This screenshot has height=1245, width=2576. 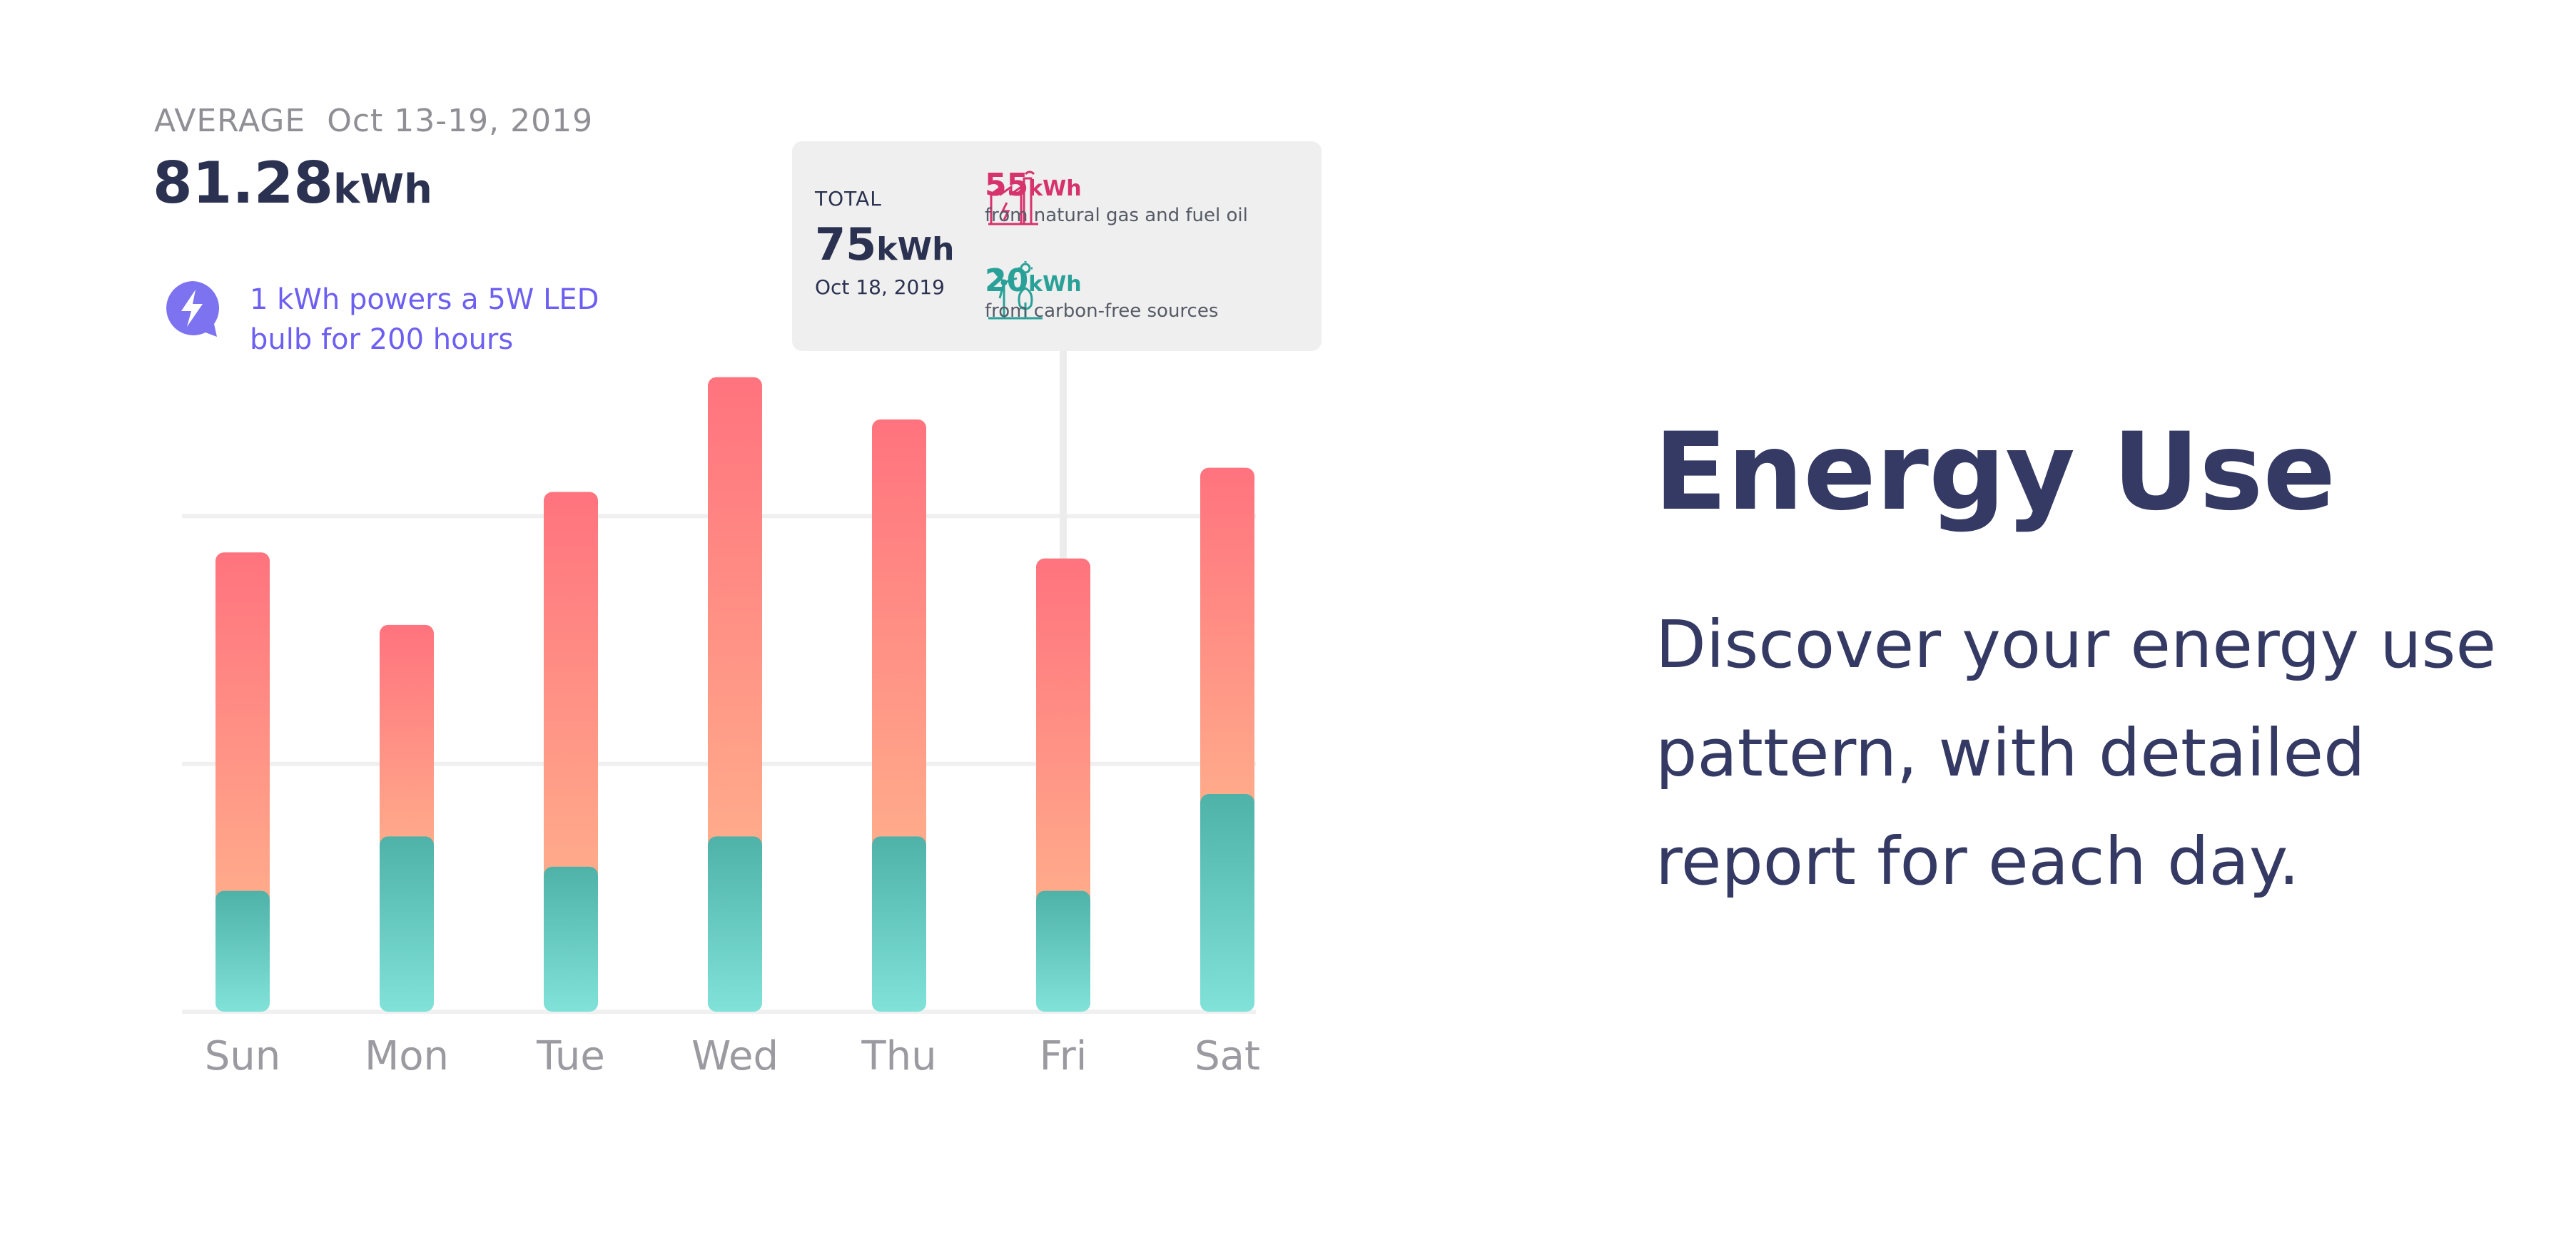 I want to click on total-value: 75kWh, so click(x=885, y=244).